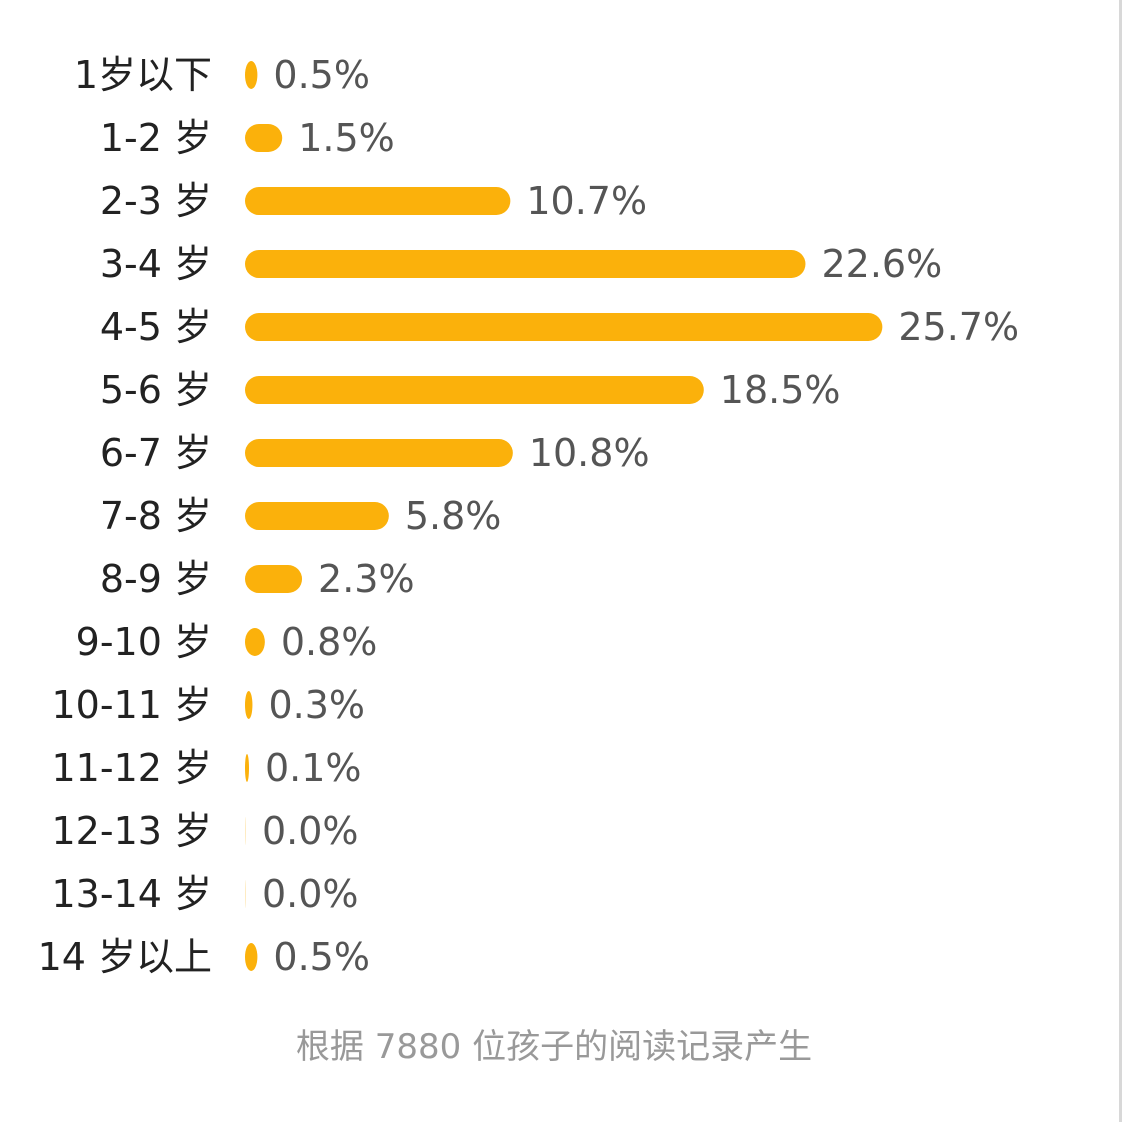  Describe the element at coordinates (313, 768) in the screenshot. I see `value-label: 0.1%` at that location.